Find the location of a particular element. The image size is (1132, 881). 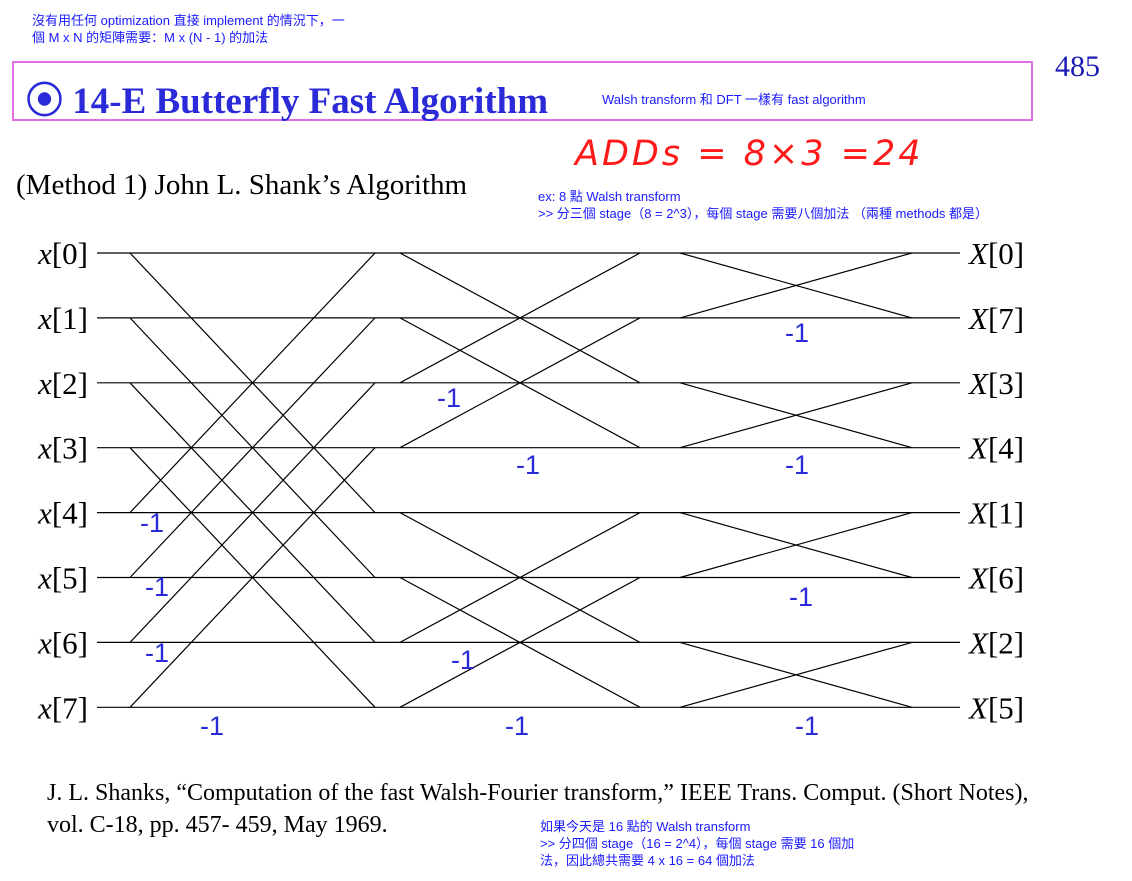

output-label-6: X[2] is located at coordinates (995, 642).